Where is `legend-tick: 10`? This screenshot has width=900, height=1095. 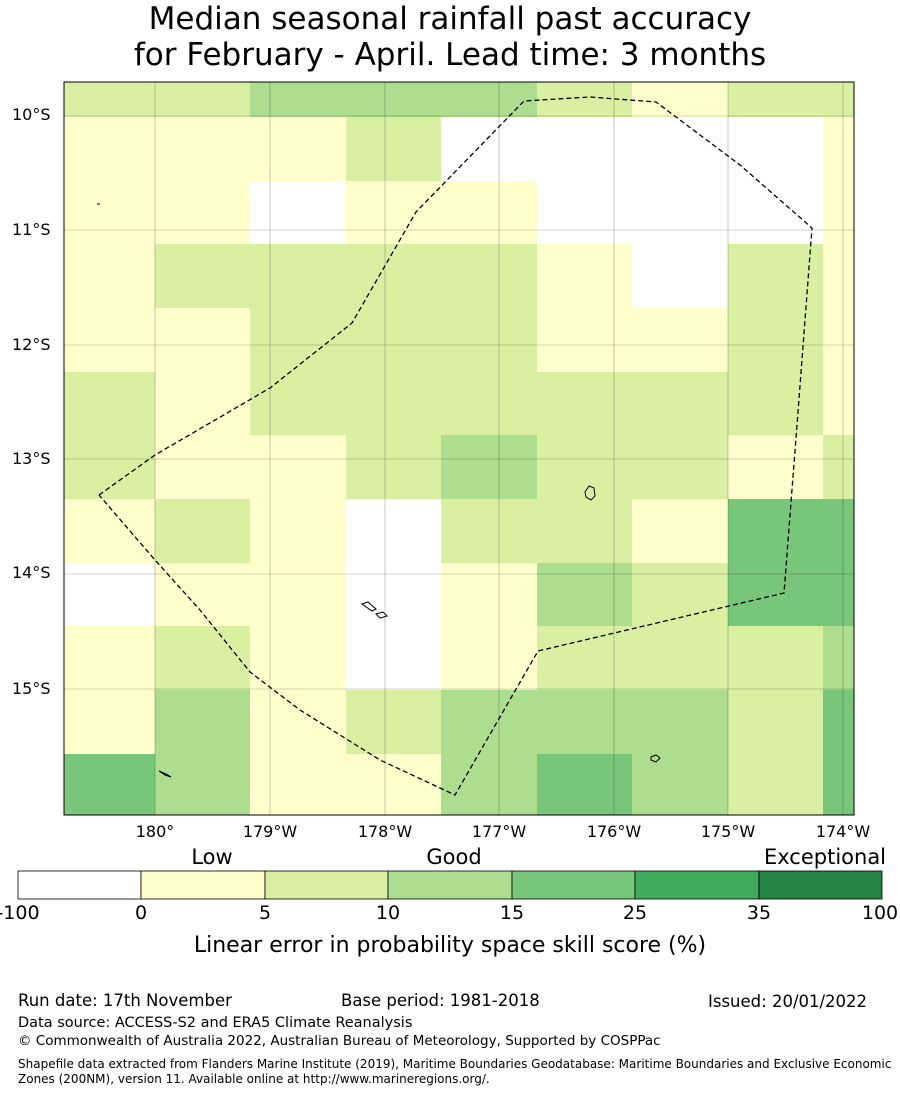 legend-tick: 10 is located at coordinates (388, 913).